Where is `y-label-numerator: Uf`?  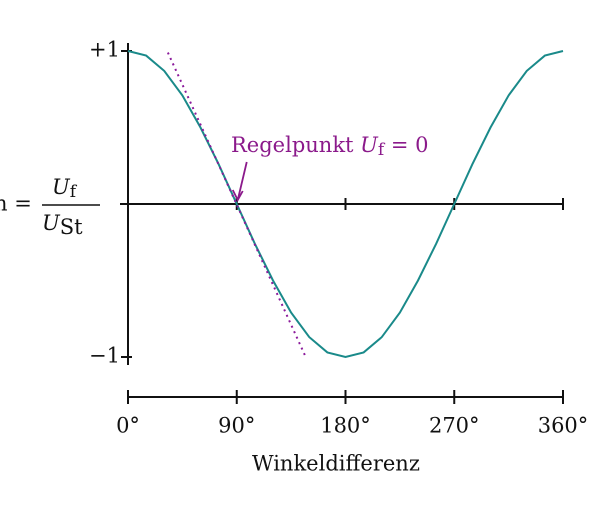 y-label-numerator: Uf is located at coordinates (65, 188).